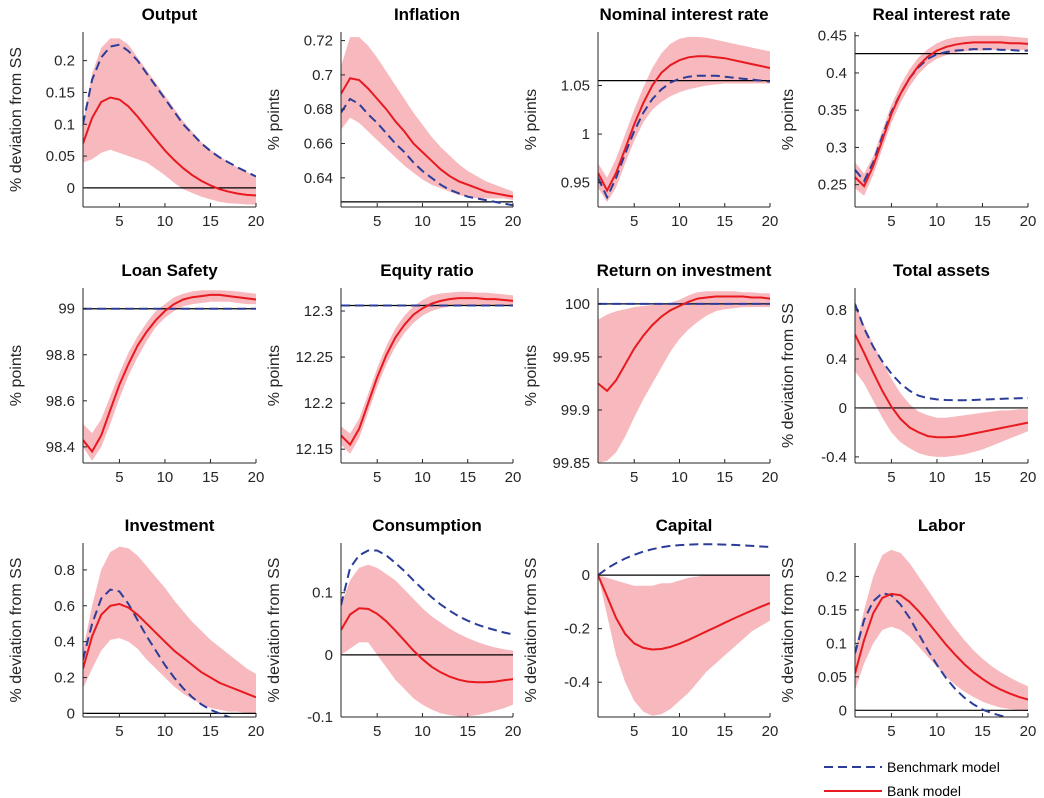 The width and height of the screenshot is (1044, 798). Describe the element at coordinates (941, 270) in the screenshot. I see `chart-title: Total assets` at that location.